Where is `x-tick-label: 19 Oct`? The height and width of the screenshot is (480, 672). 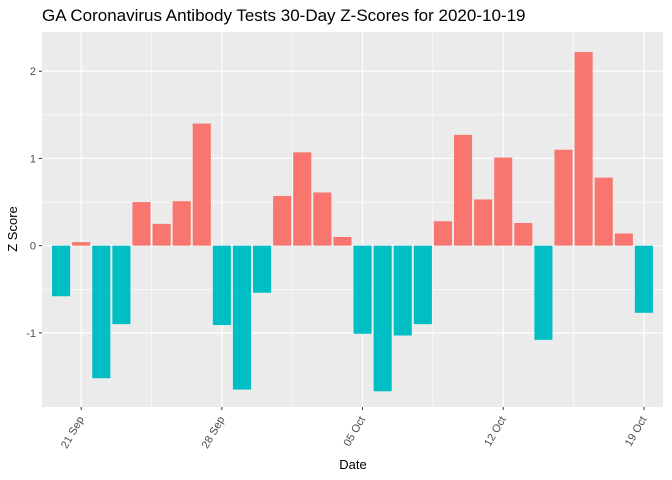
x-tick-label: 19 Oct is located at coordinates (636, 432).